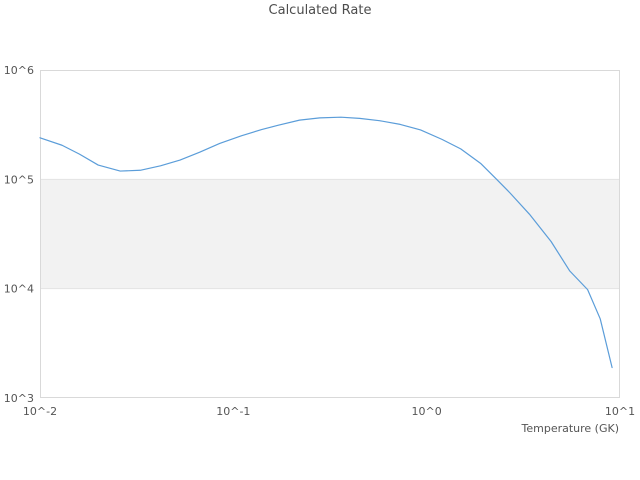 Image resolution: width=640 pixels, height=480 pixels. What do you see at coordinates (40, 411) in the screenshot?
I see `x-tick-label: 10^-2` at bounding box center [40, 411].